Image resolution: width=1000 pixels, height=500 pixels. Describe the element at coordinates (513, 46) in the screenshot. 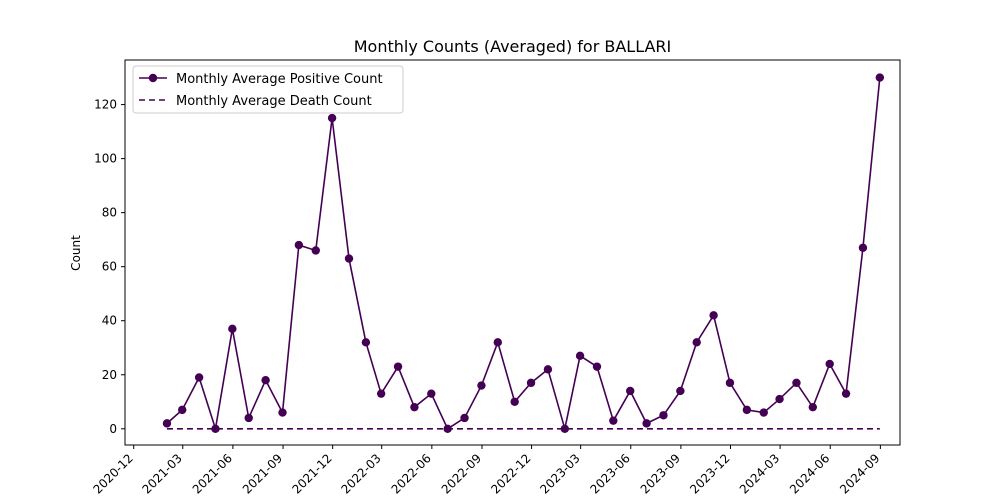

I see `chart-title: Monthly Counts (Averaged) for BALLARI` at that location.